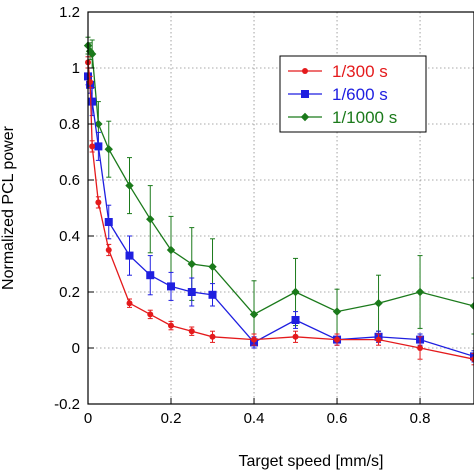  What do you see at coordinates (76, 68) in the screenshot?
I see `y-tick-label: 1` at bounding box center [76, 68].